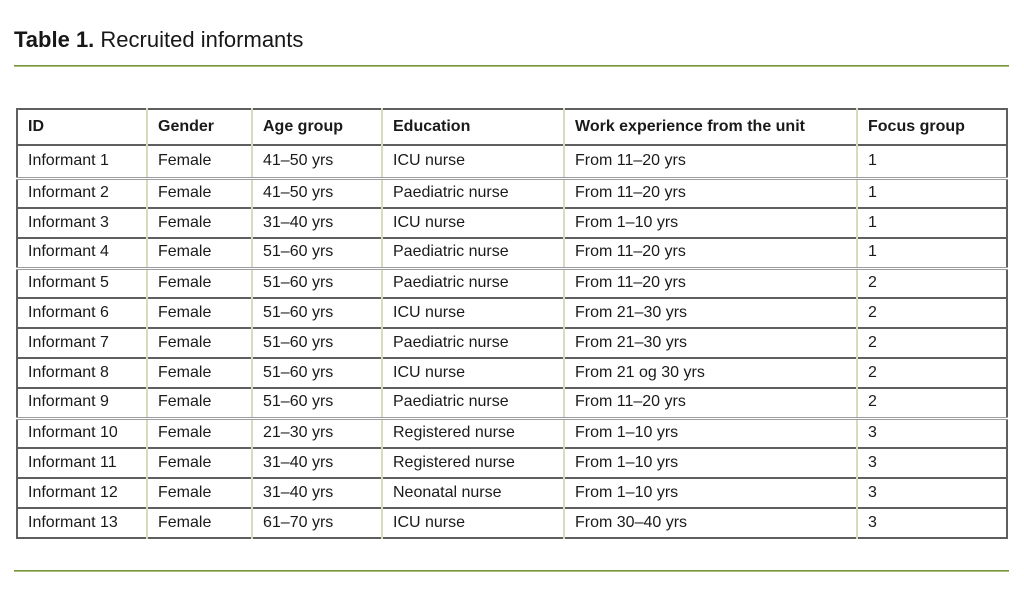  What do you see at coordinates (82, 282) in the screenshot?
I see `table-cell: Informant 5` at bounding box center [82, 282].